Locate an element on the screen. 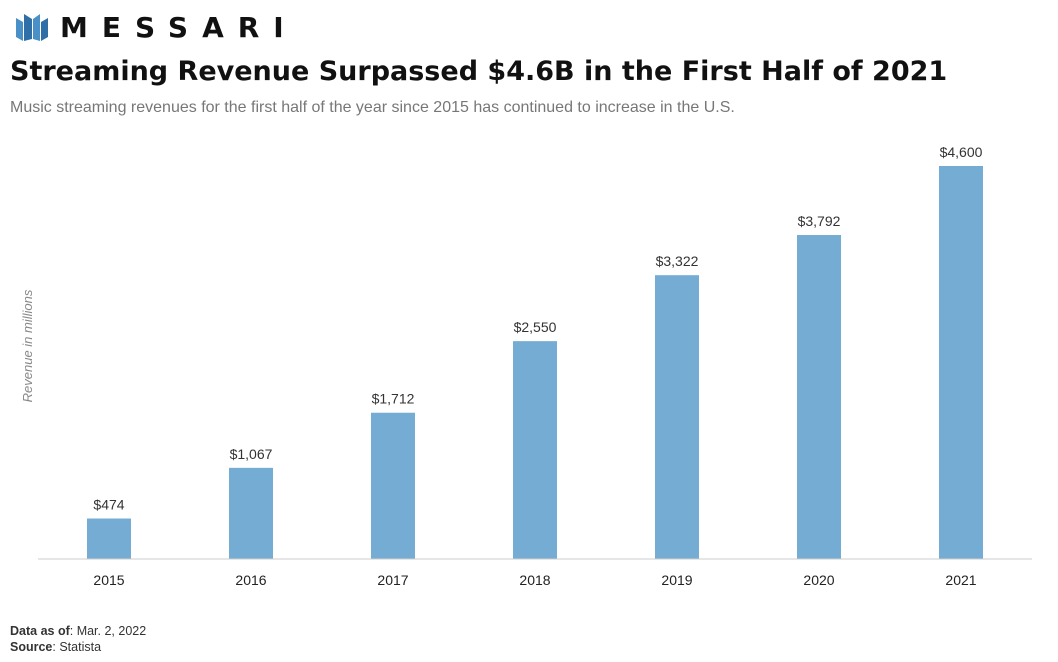  x-tick-2021: 2021 is located at coordinates (960, 580).